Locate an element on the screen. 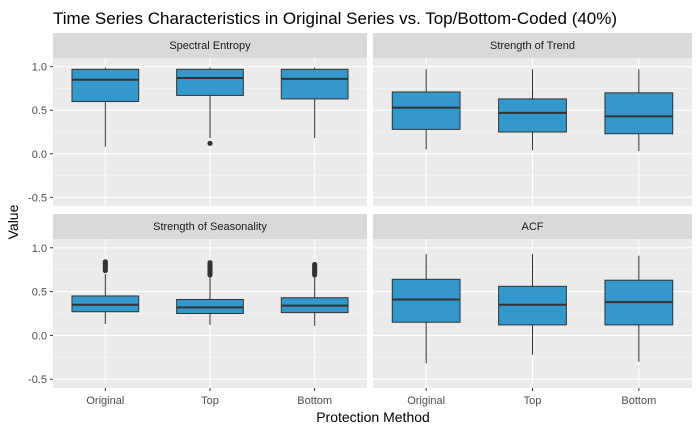 The height and width of the screenshot is (432, 700). facet-strip-label: Strength of Trend is located at coordinates (532, 46).